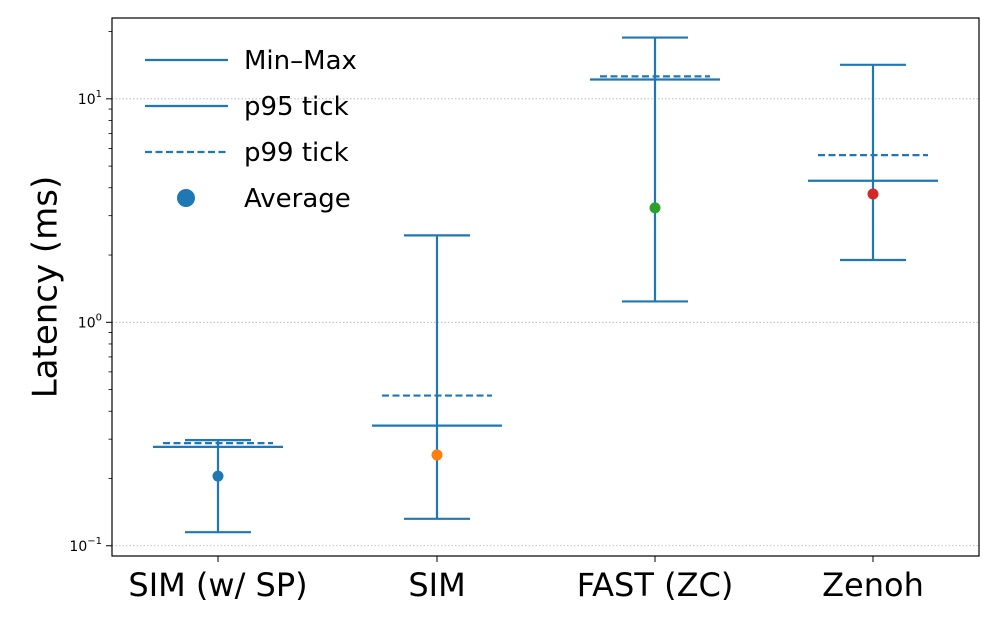 This screenshot has height=623, width=997. I want to click on y-tick-label: 10¹, so click(90, 98).